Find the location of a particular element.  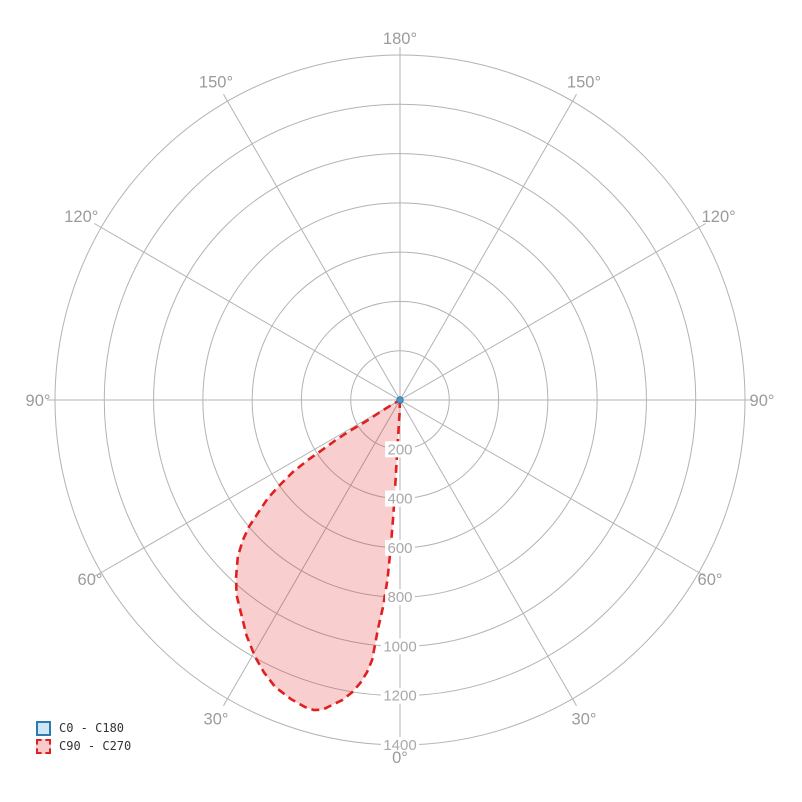

c90-c270-beam-outline is located at coordinates (318, 554).